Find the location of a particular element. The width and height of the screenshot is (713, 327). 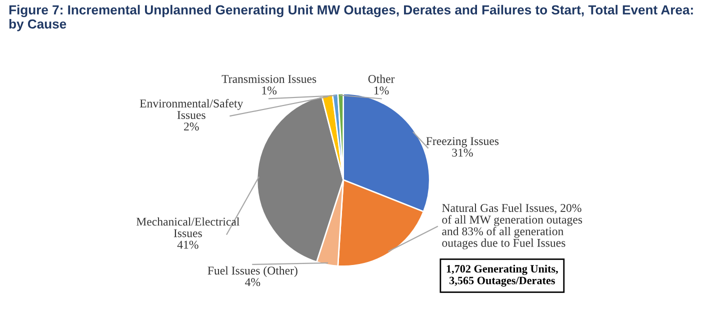

chart-title: Figure 7: Incremental Unplanned Generating Unit MW Outages, Derates and Failures to Start, Total Event Area: by Cause is located at coordinates (351, 18).